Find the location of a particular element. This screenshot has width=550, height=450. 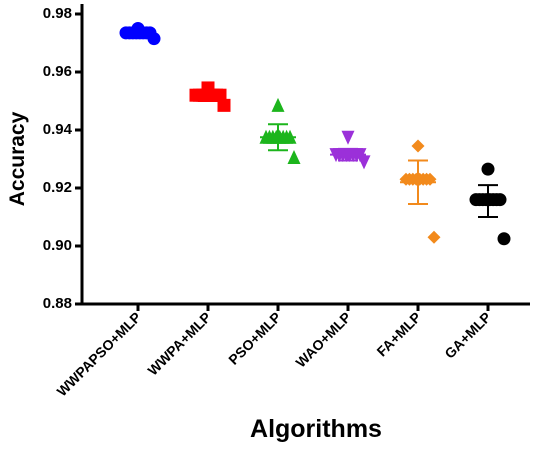

y-tick-label: 0.88 is located at coordinates (57, 303).